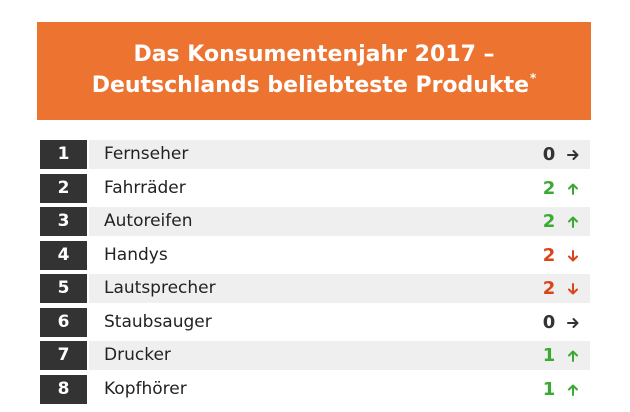 The image size is (630, 412). I want to click on list-item: 7 Drucker 1, so click(316, 355).